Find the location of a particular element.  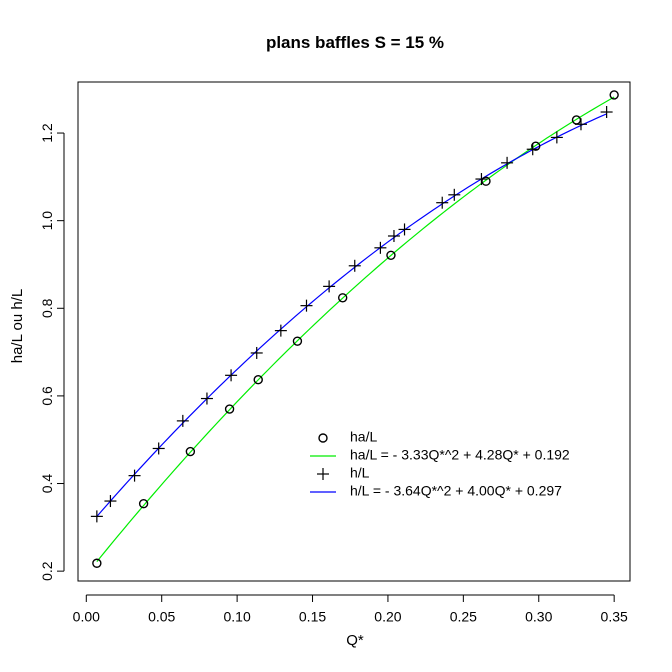

y-axis-label: ha/L ou h/L is located at coordinates (17, 326).